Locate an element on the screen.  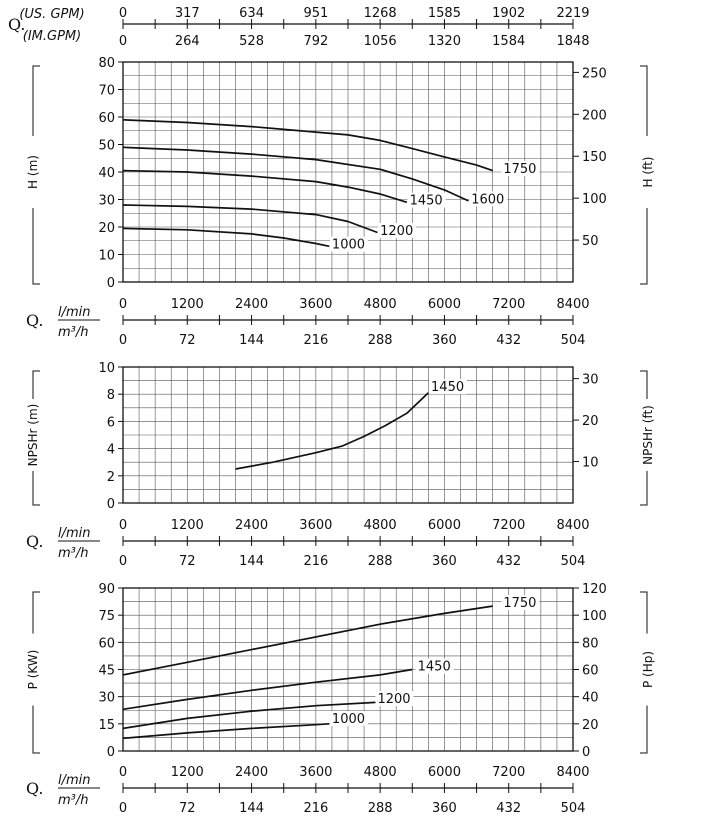
y-axis-label: H (m) is located at coordinates (33, 172).